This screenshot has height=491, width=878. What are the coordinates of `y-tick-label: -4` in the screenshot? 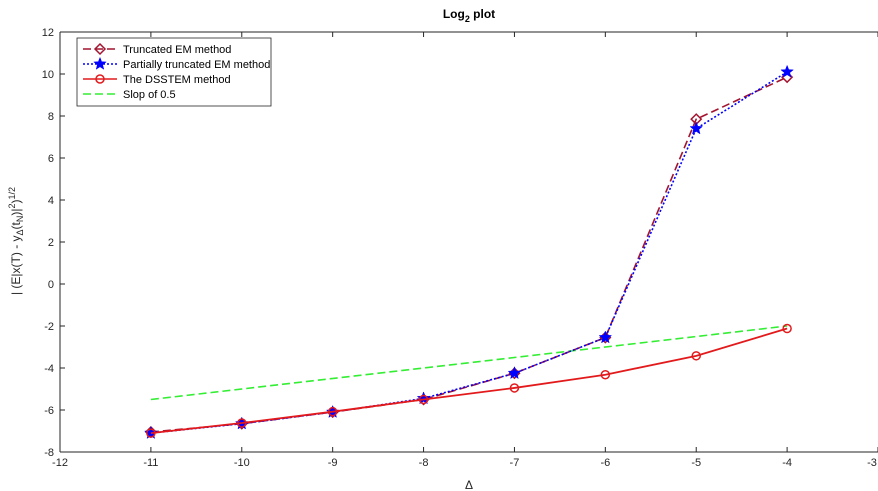 It's located at (49, 369).